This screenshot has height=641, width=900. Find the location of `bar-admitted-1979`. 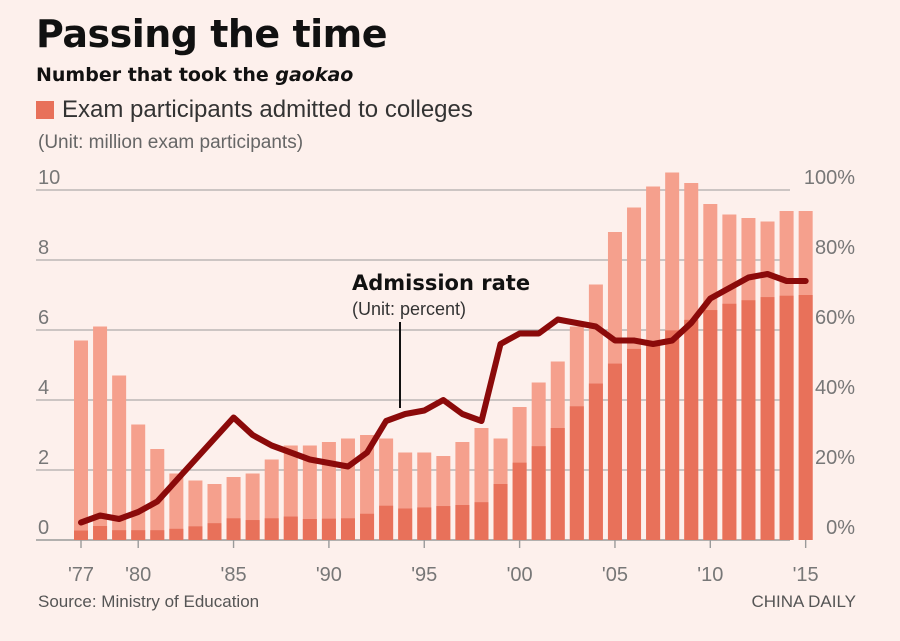

bar-admitted-1979 is located at coordinates (119, 535).